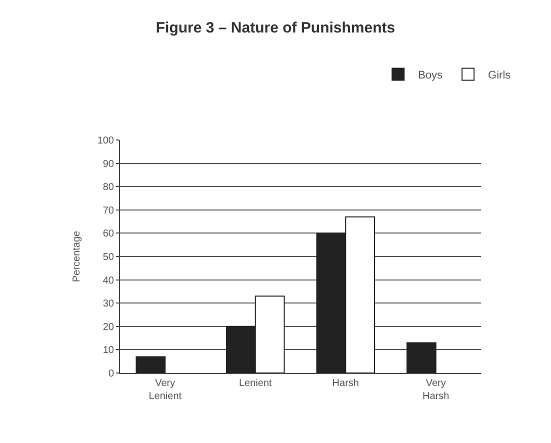  I want to click on y-tick-label: 40, so click(108, 280).